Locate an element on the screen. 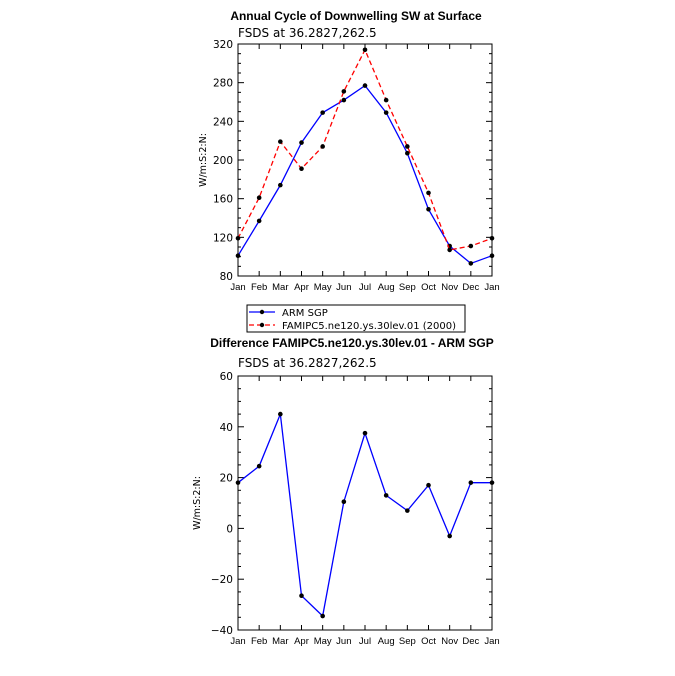  legend: ARM SGP FAMIPC5.ne120.ys.30lev.01 (2000) is located at coordinates (356, 318).